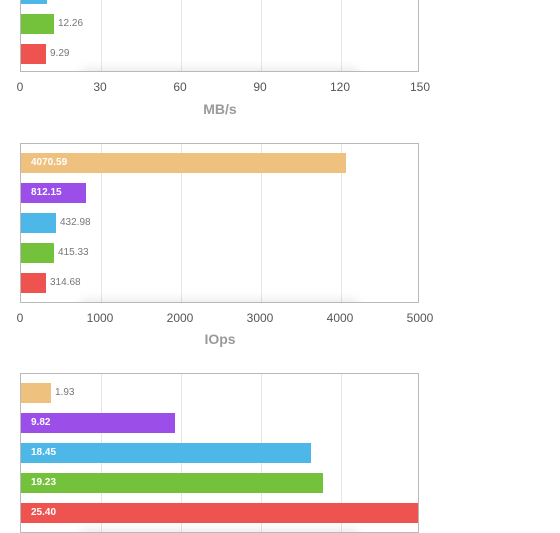  I want to click on bar-value-label: 12.26, so click(71, 23).